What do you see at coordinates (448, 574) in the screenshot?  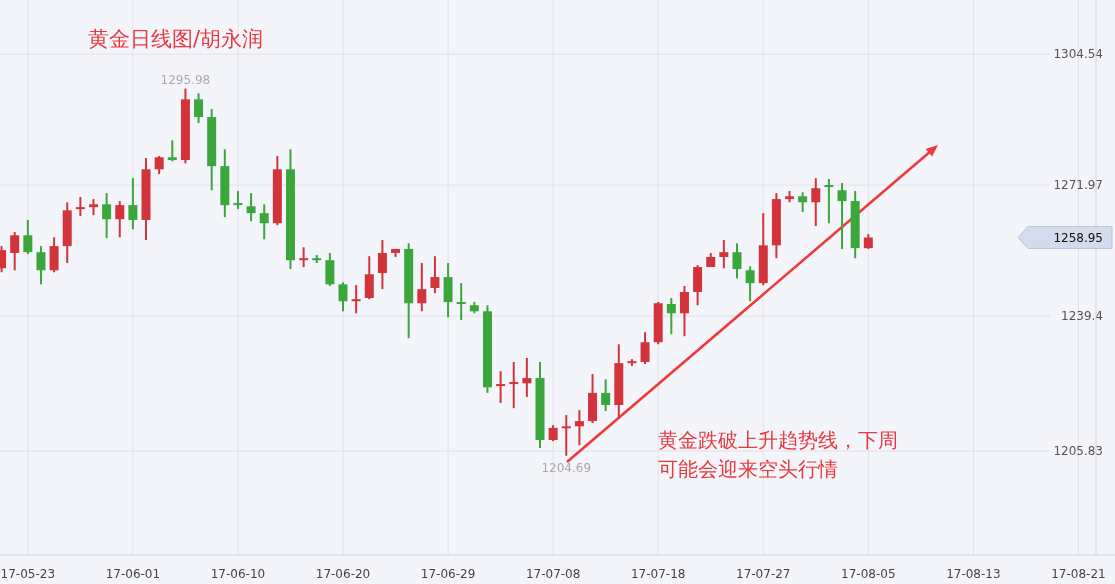 I see `x-tick-label: 17-06-29` at bounding box center [448, 574].